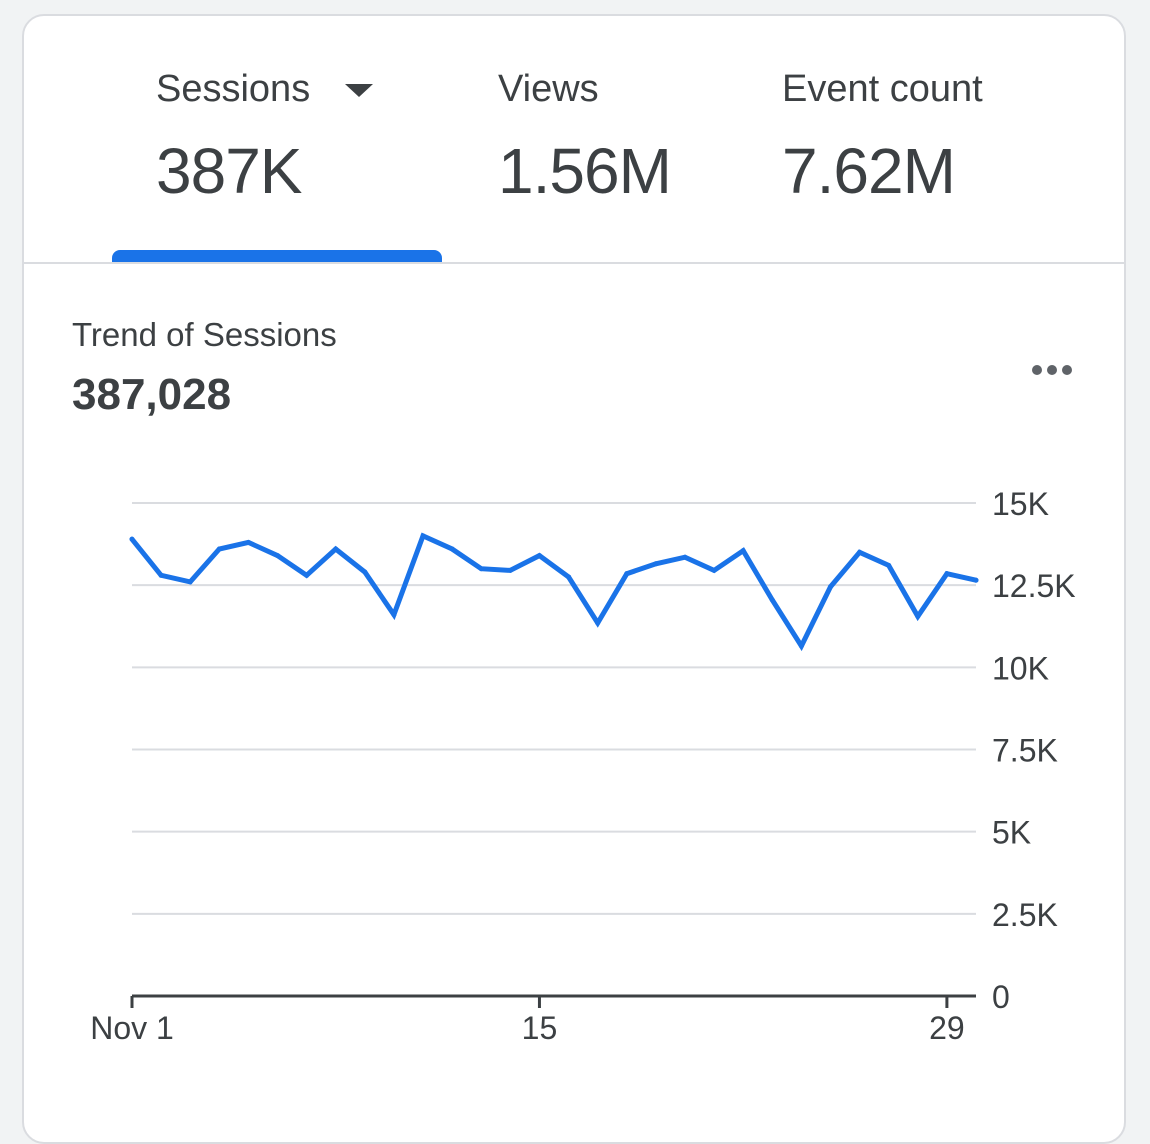 This screenshot has width=1150, height=1144. Describe the element at coordinates (548, 89) in the screenshot. I see `tab-views-label: Views` at that location.